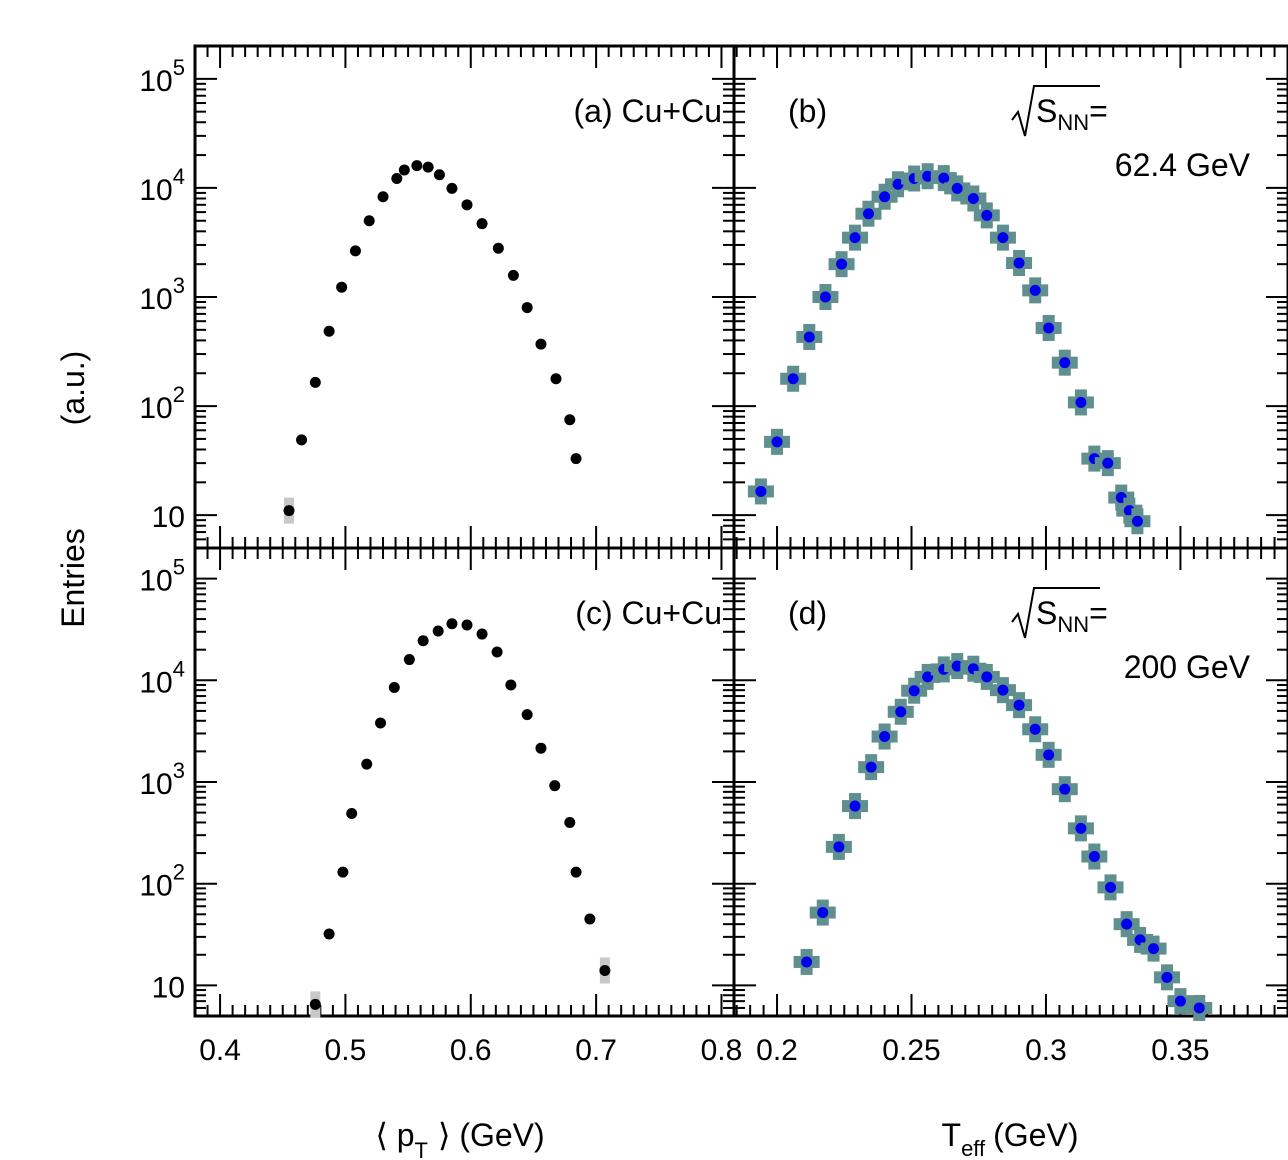 The width and height of the screenshot is (1288, 1160). What do you see at coordinates (952, 1135) in the screenshot?
I see `x-axis-label-teff-main: T` at bounding box center [952, 1135].